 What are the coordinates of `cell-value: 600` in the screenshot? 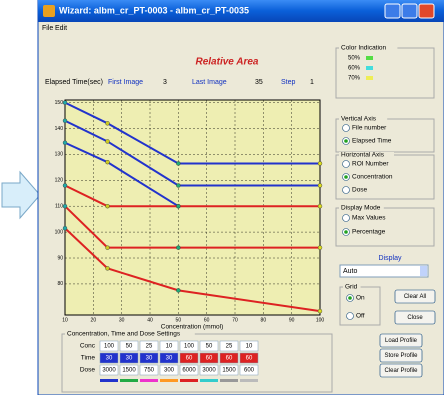 It's located at (249, 371).